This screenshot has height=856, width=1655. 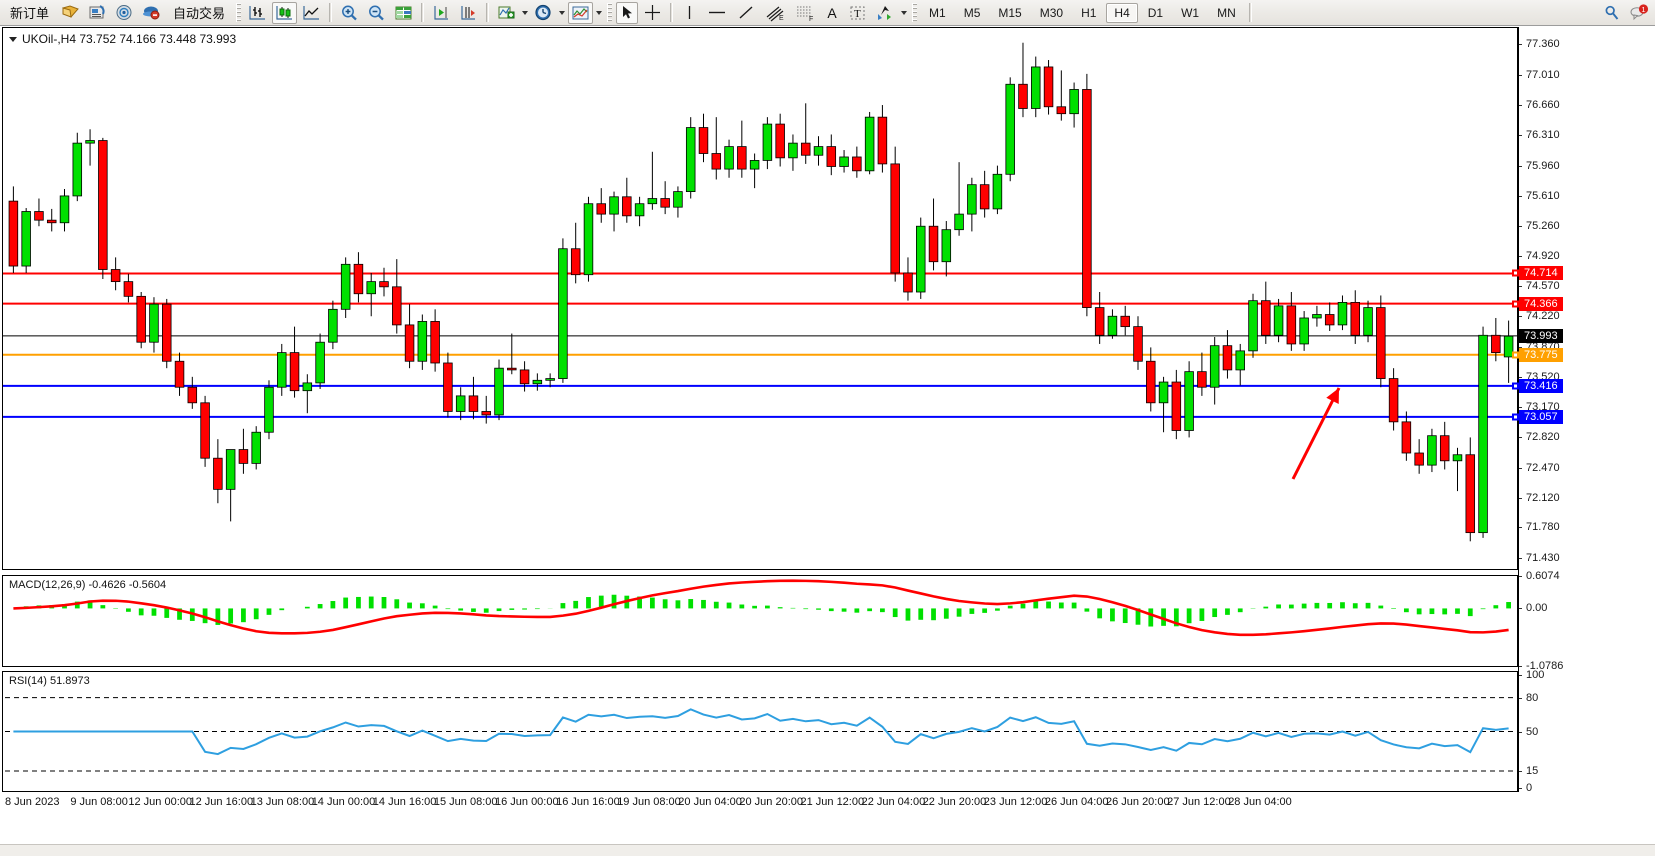 I want to click on indicators-icon, so click(x=506, y=13).